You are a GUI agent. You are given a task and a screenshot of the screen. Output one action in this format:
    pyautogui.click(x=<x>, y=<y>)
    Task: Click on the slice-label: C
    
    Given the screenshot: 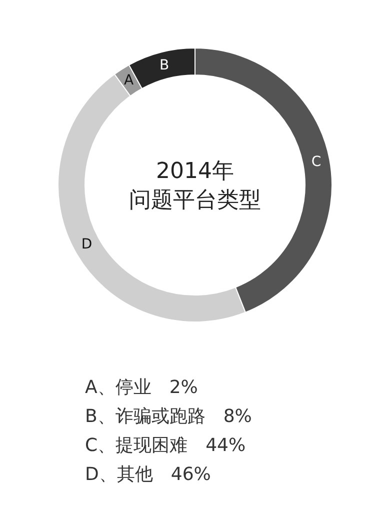 What is the action you would take?
    pyautogui.click(x=316, y=162)
    